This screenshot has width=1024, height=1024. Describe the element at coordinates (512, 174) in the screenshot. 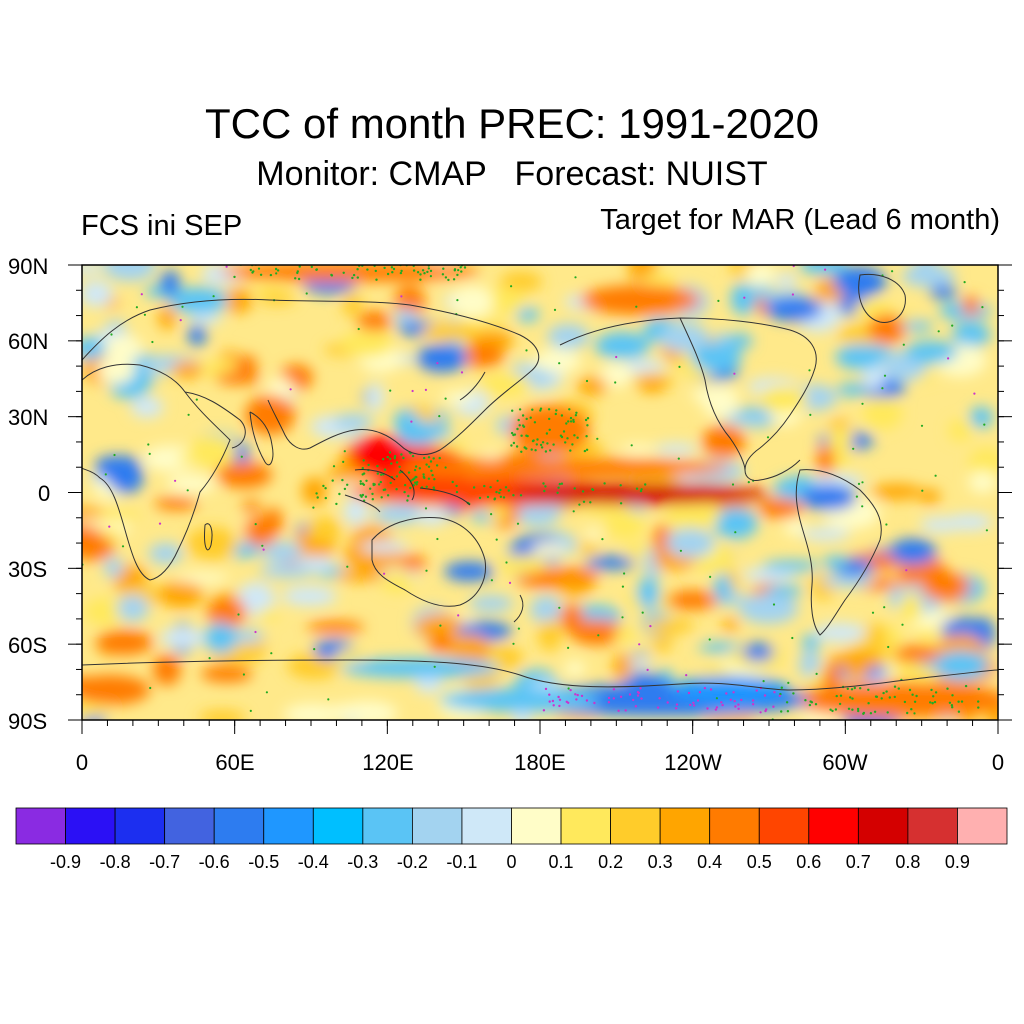

I see `chart-subtitle: Monitor: CMAP Forecast: NUIST` at that location.